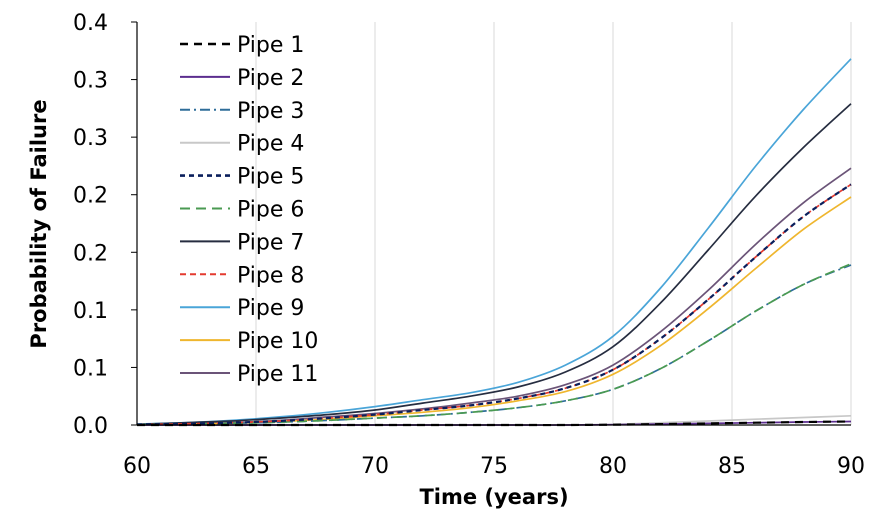 The height and width of the screenshot is (524, 892). I want to click on legend-label: Pipe 5, so click(270, 177).